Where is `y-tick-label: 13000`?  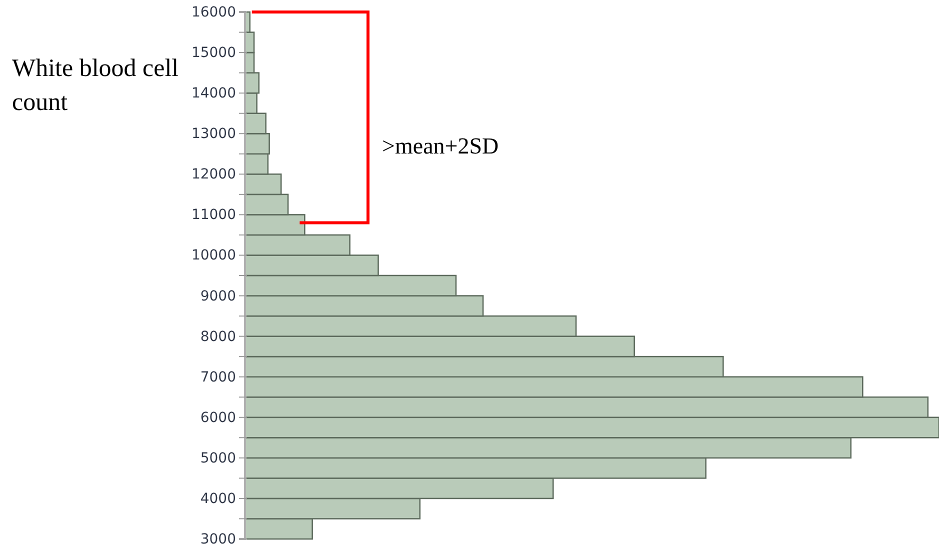 y-tick-label: 13000 is located at coordinates (213, 134).